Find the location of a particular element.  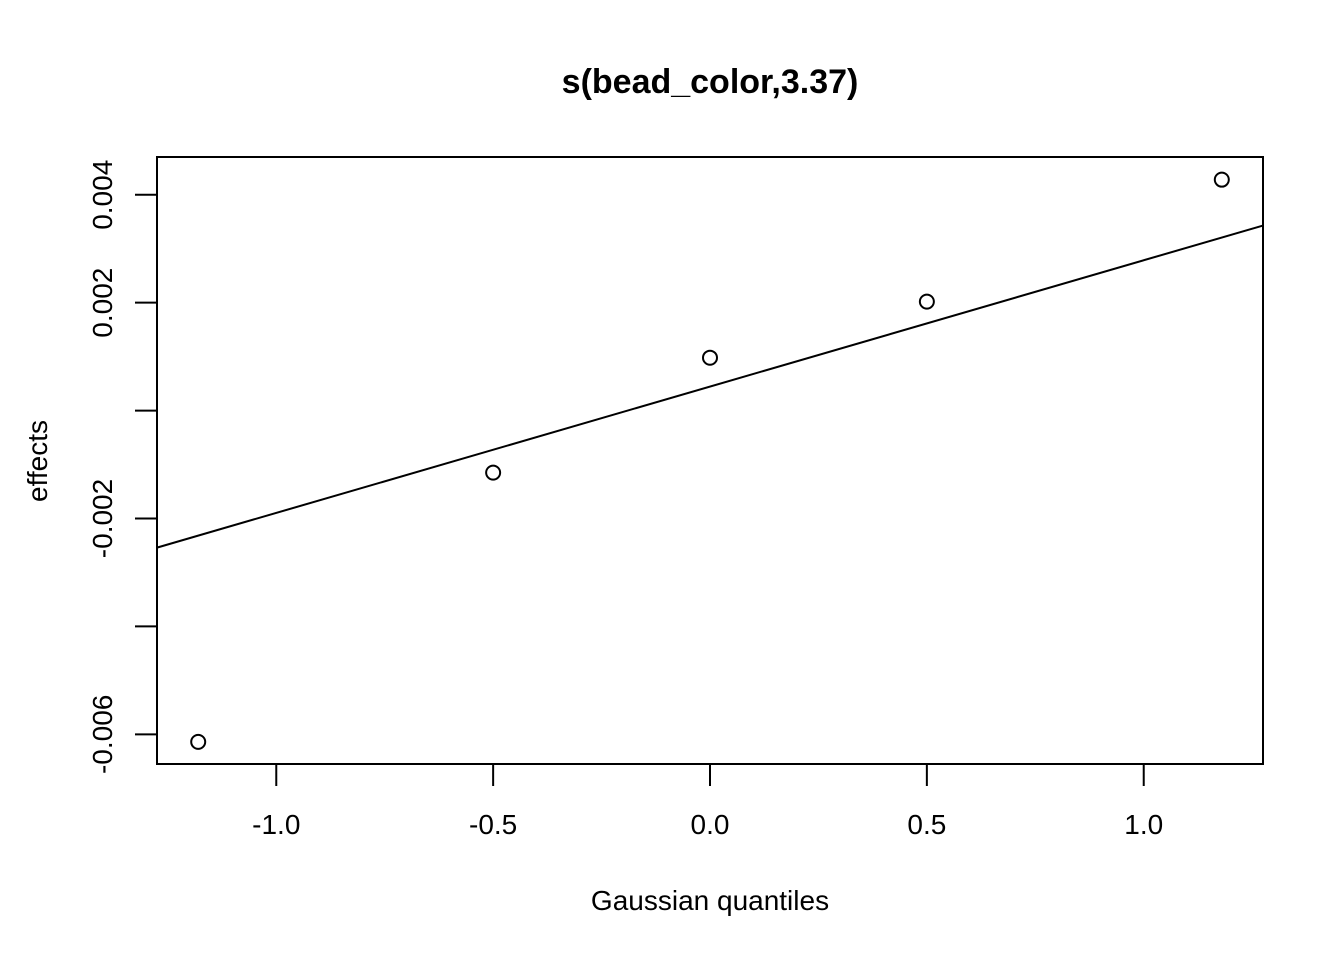

x-tick-label: -1.0 is located at coordinates (276, 824).